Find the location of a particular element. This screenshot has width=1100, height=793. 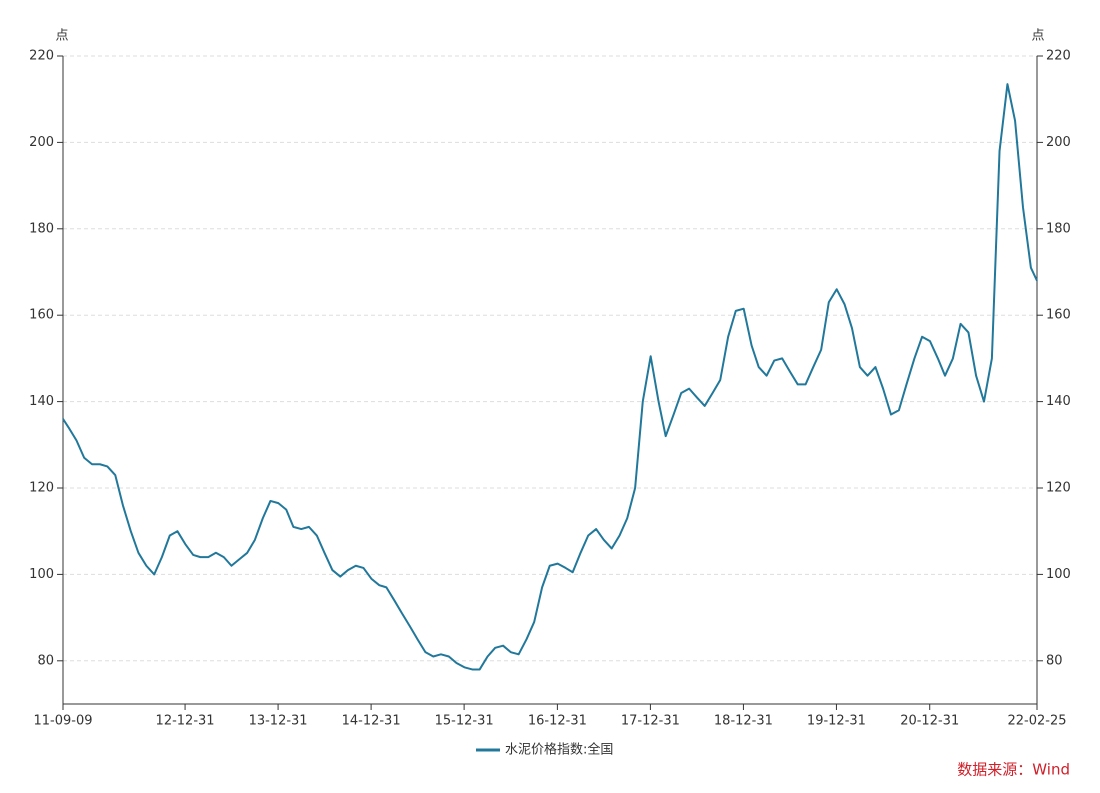

y-tick-label: 220 is located at coordinates (41, 56).